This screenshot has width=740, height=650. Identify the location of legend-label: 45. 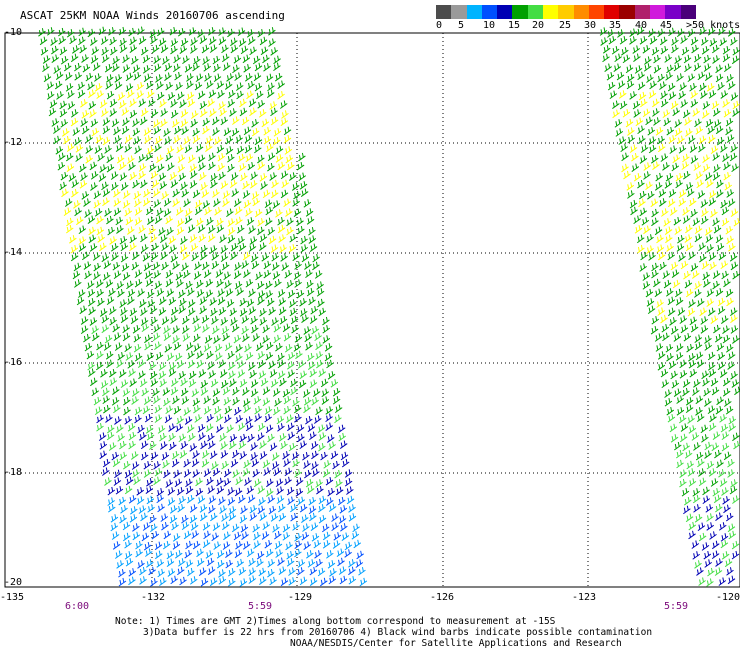
(666, 25).